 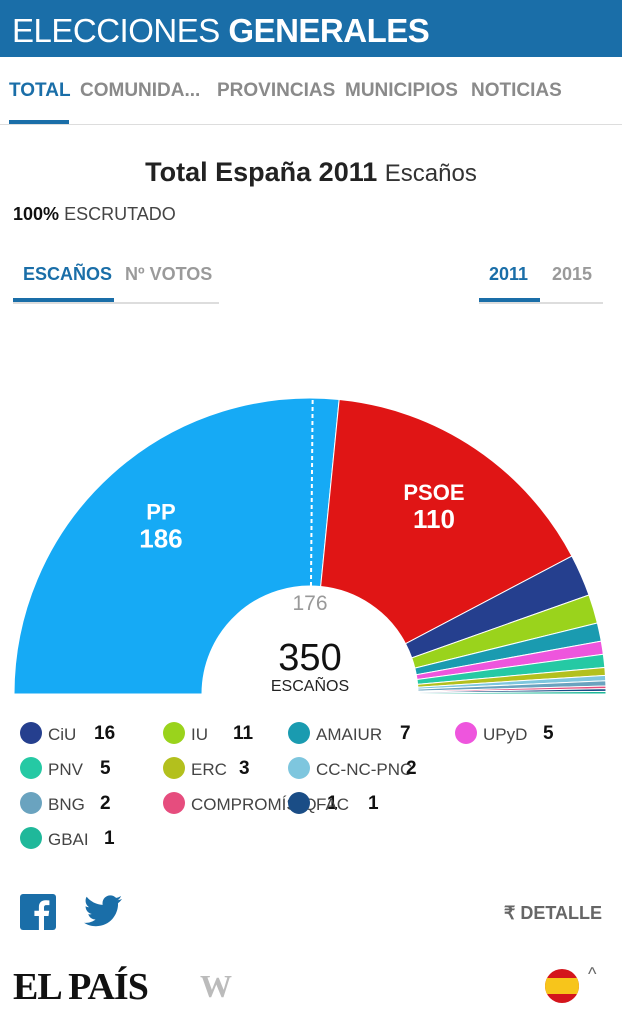 I want to click on nav-tab-total: TOTAL, so click(x=40, y=90).